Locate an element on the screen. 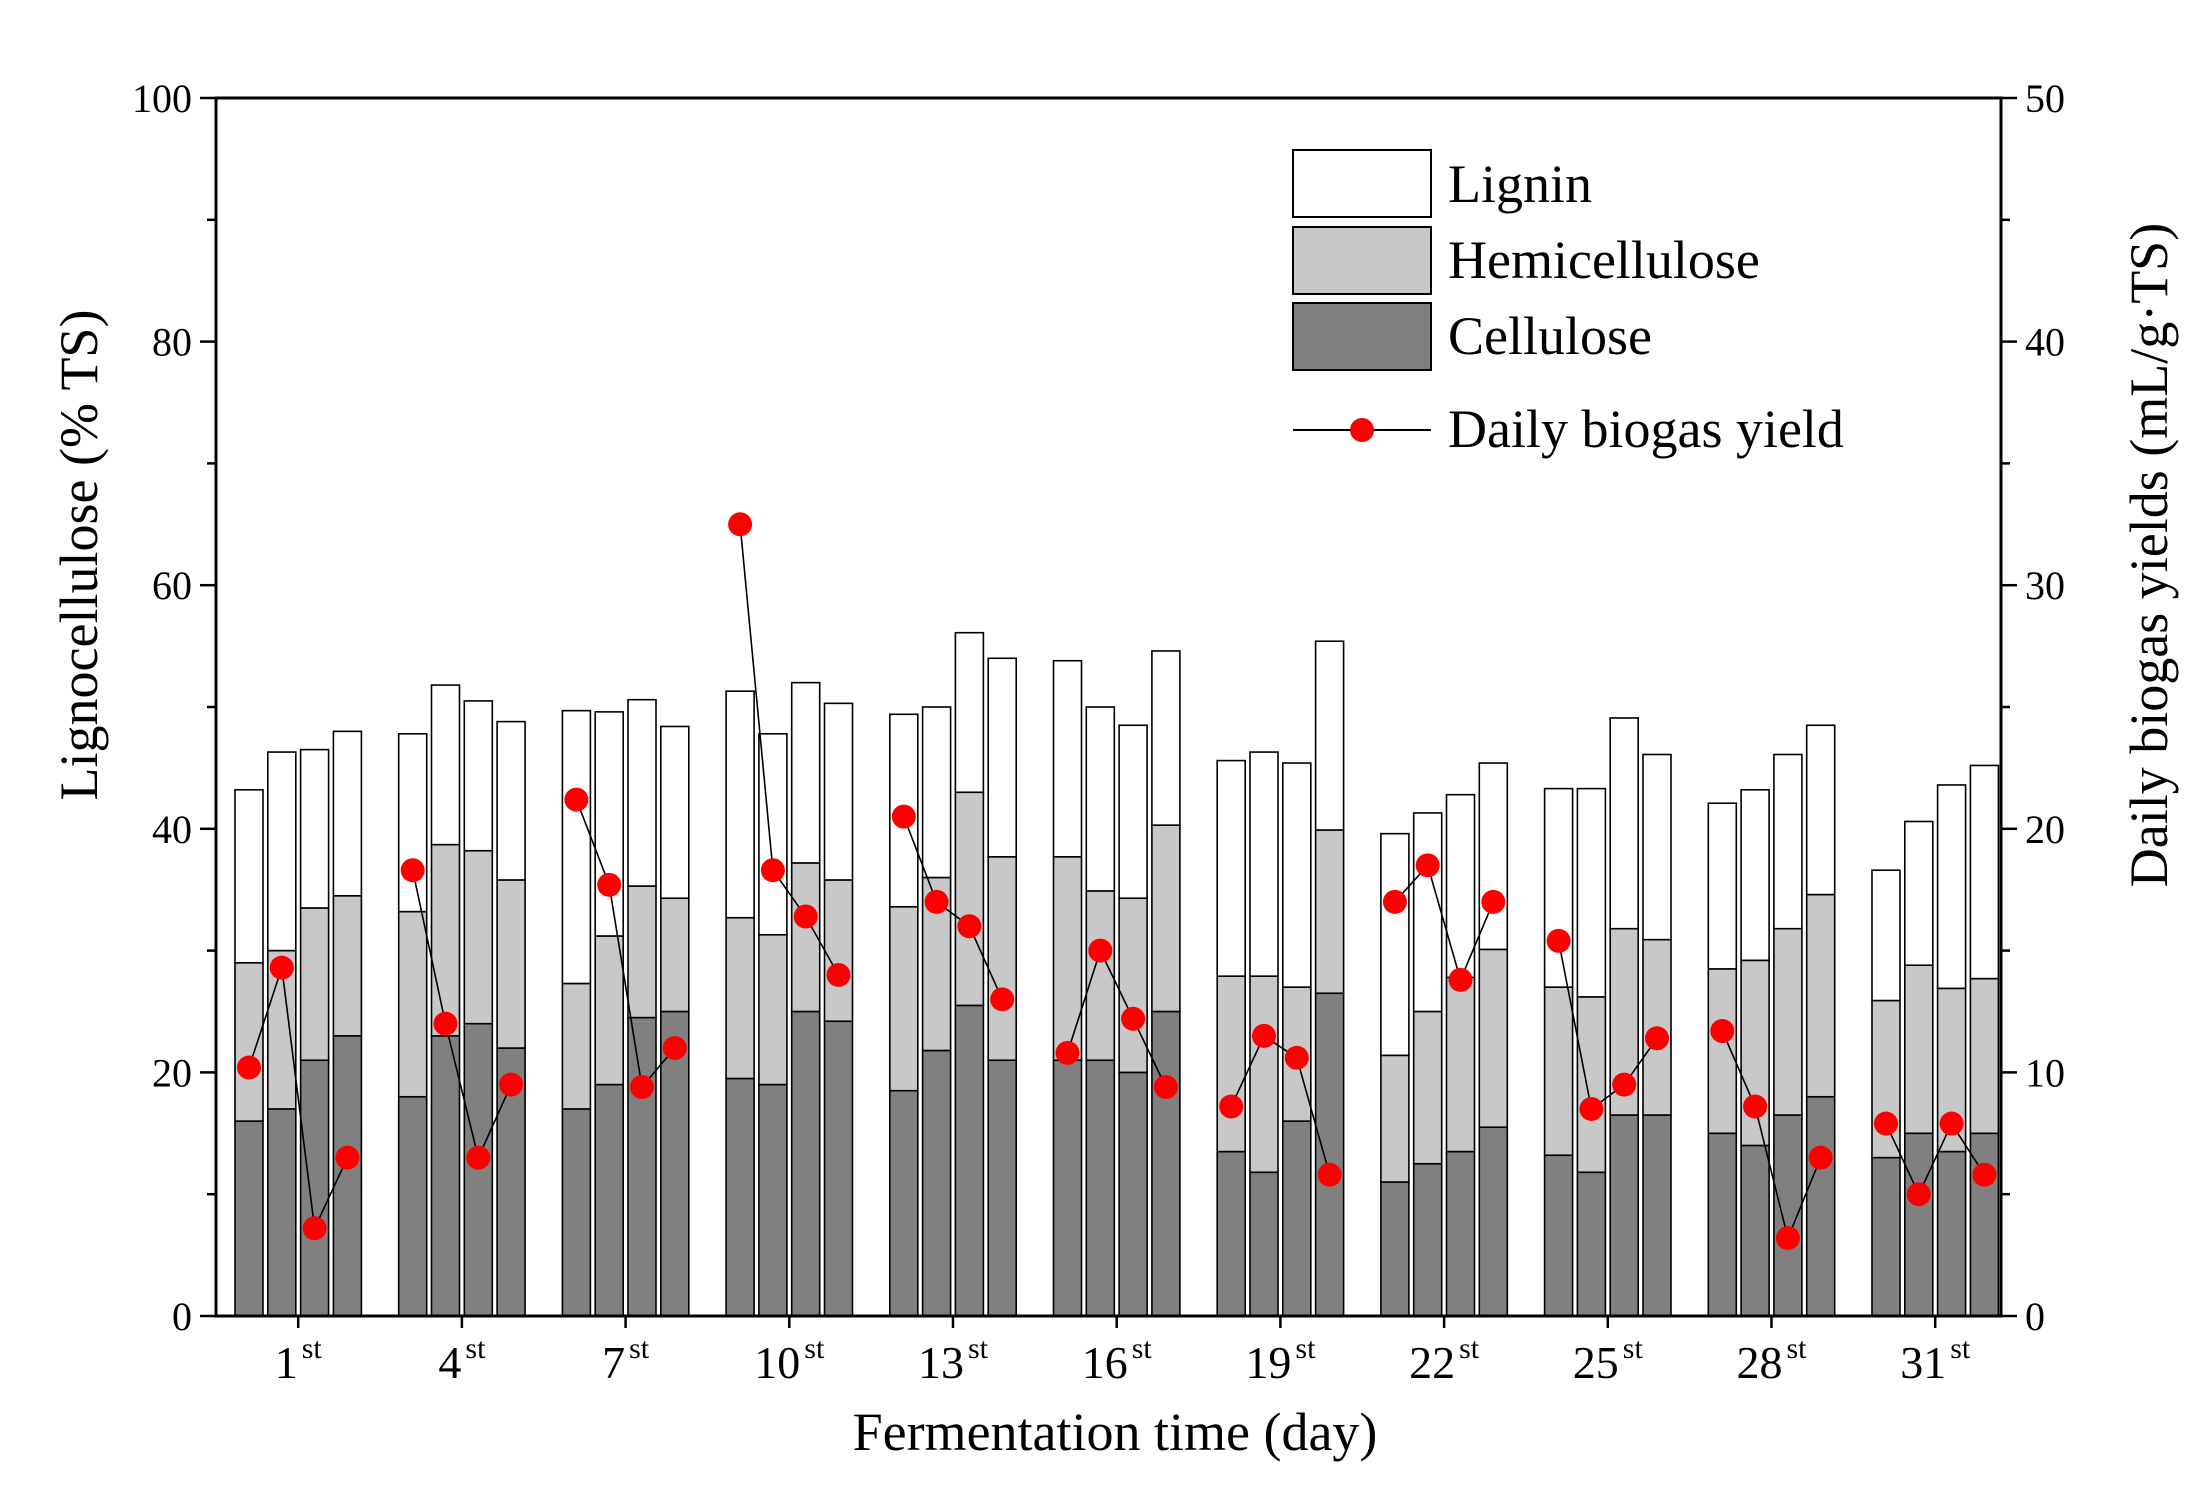 This screenshot has width=2199, height=1501. y-right-tick-label-10: 10 is located at coordinates (2045, 1072).